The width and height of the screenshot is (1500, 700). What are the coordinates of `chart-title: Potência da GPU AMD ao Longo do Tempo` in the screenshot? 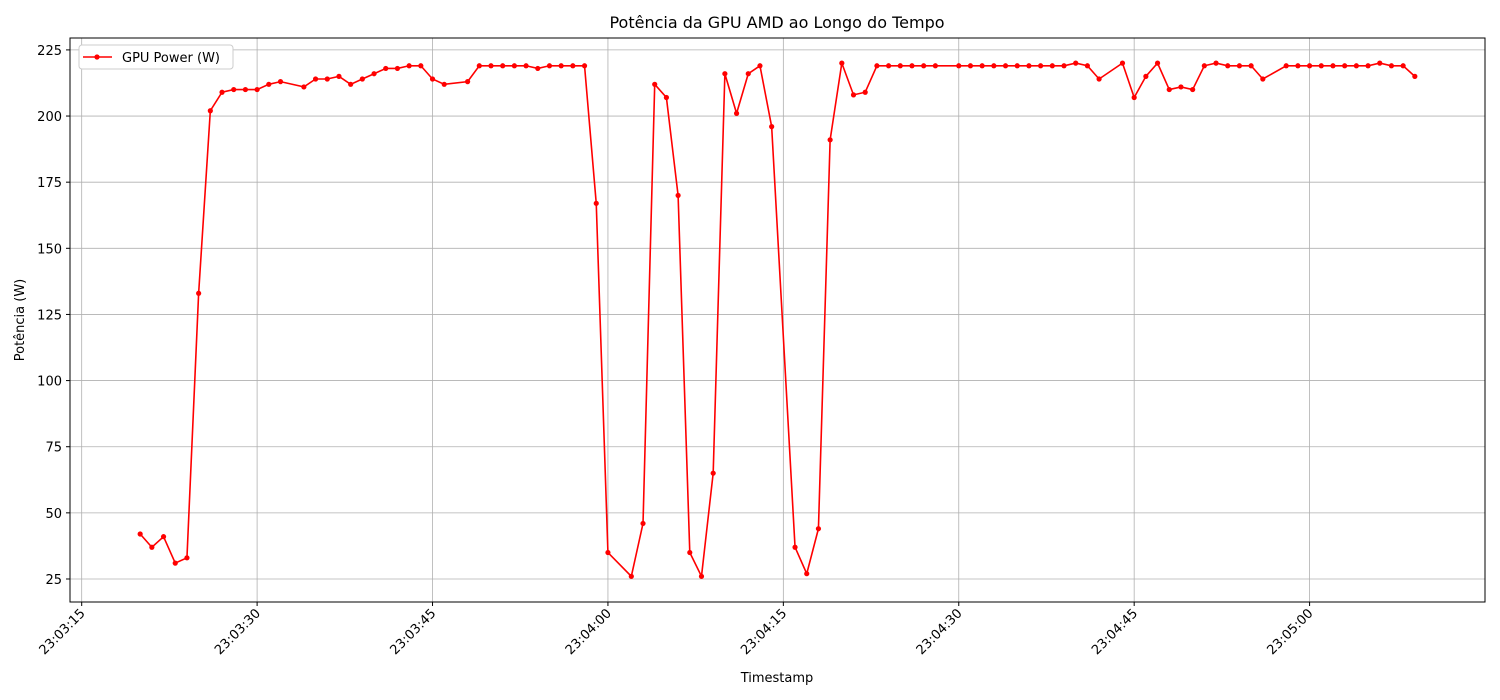 It's located at (776, 22).